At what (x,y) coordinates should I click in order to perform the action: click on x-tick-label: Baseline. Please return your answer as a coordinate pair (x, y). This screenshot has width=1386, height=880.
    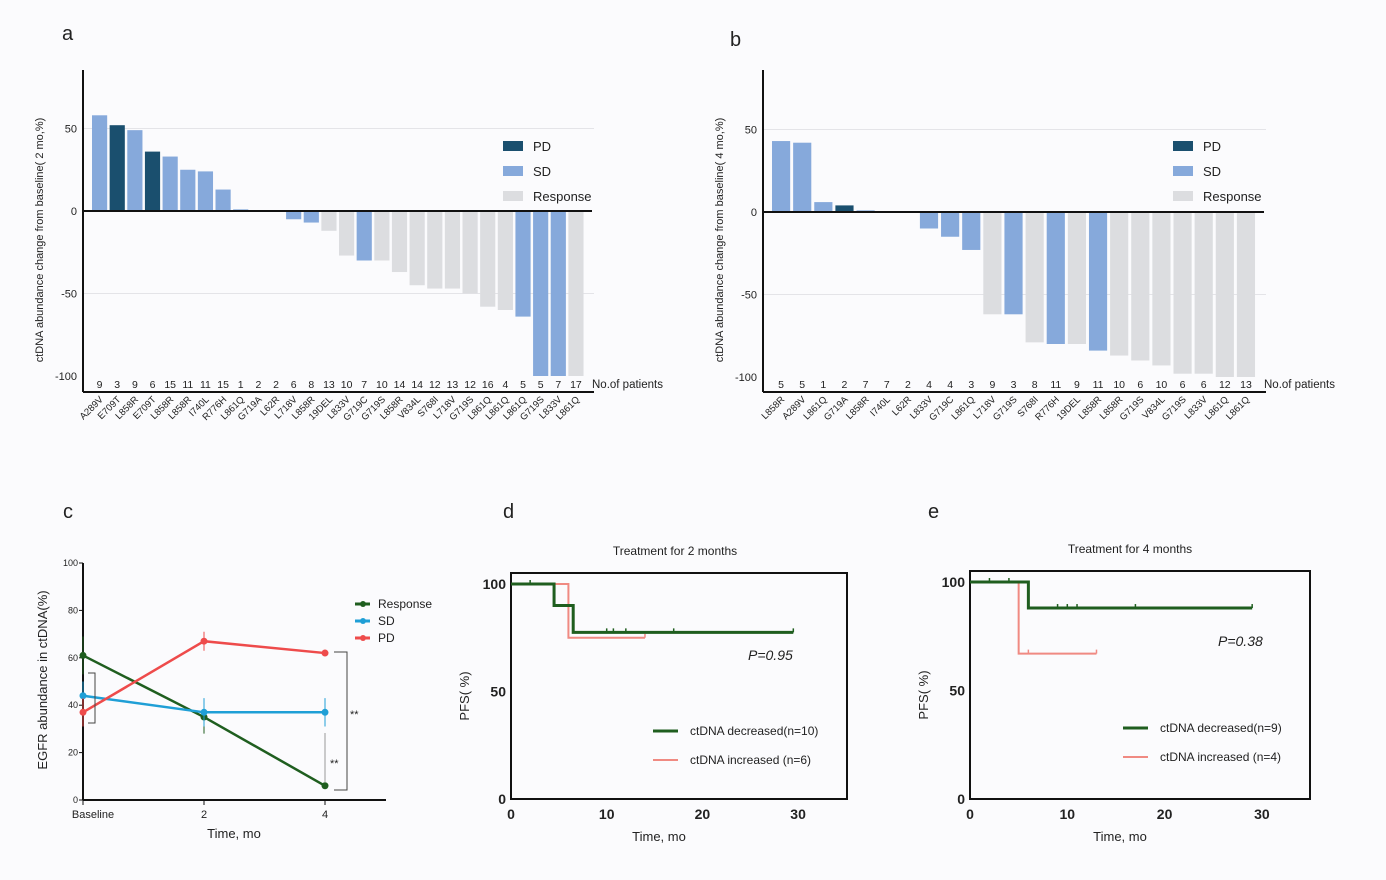
    Looking at the image, I should click on (93, 815).